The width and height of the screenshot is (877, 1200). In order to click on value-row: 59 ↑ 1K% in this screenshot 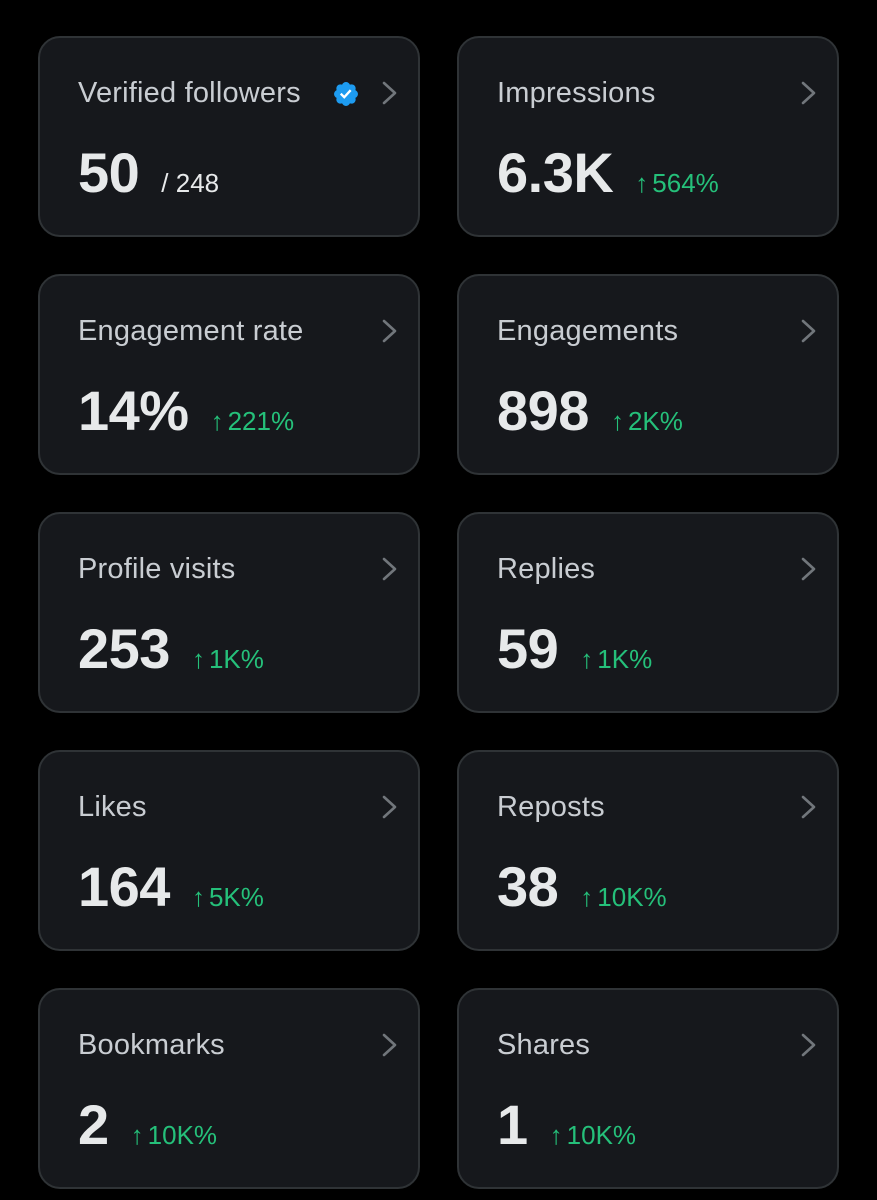, I will do `click(574, 649)`.